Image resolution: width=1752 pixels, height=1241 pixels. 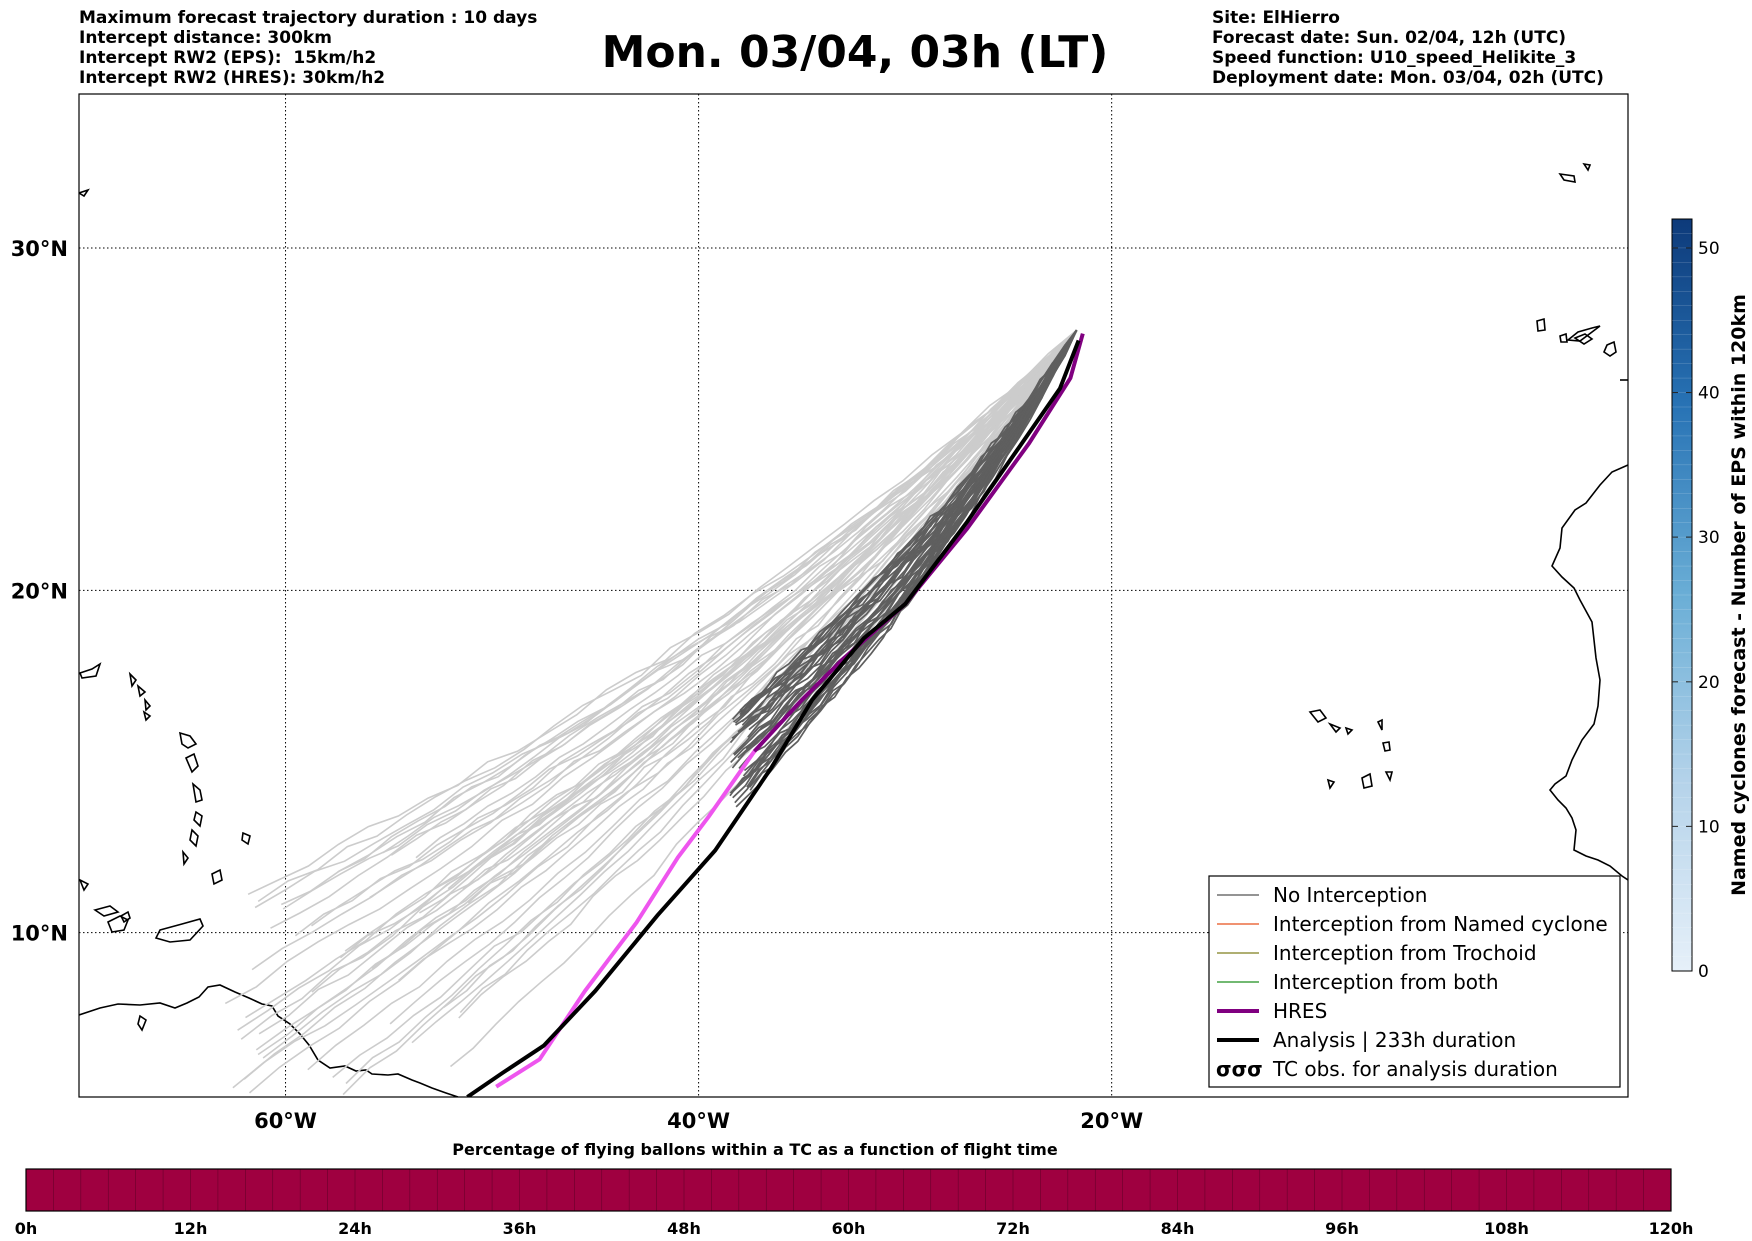 What do you see at coordinates (1351, 749) in the screenshot?
I see `cape-verde-islands` at bounding box center [1351, 749].